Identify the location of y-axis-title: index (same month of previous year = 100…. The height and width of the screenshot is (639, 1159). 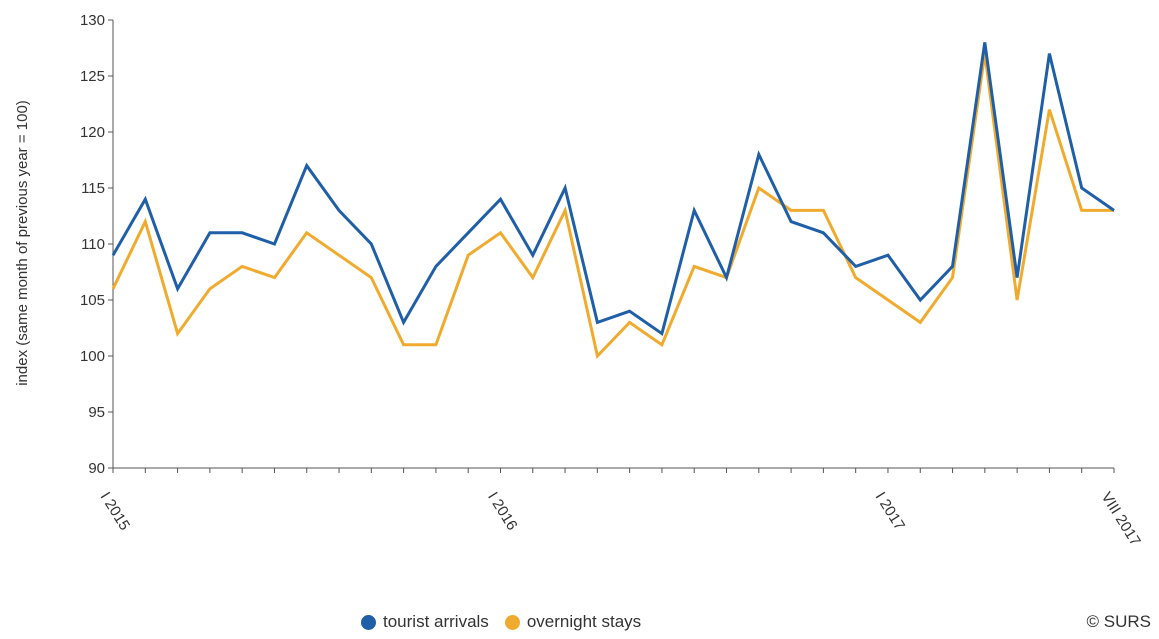
(22, 243).